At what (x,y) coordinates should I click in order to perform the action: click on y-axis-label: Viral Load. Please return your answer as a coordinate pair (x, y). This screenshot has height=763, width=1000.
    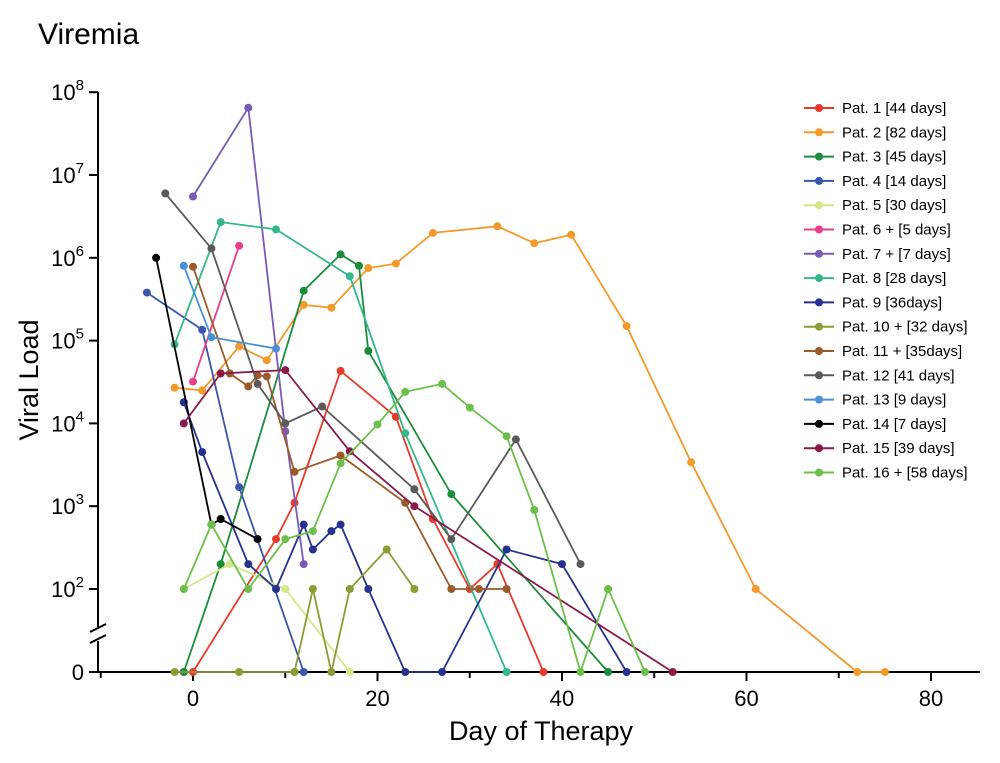
    Looking at the image, I should click on (29, 379).